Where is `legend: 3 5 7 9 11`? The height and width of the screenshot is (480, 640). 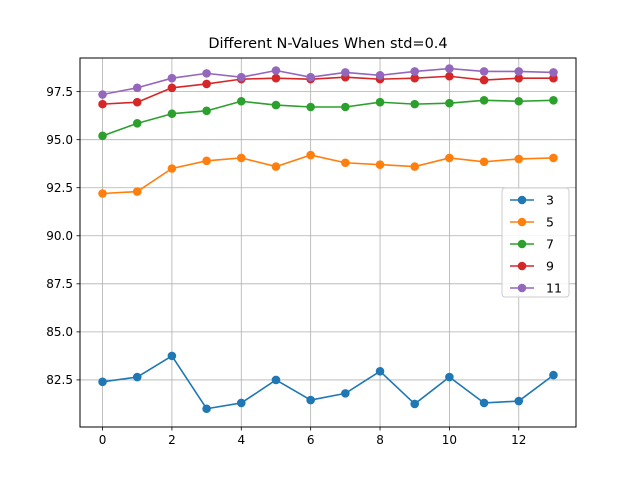 legend: 3 5 7 9 11 is located at coordinates (535, 242).